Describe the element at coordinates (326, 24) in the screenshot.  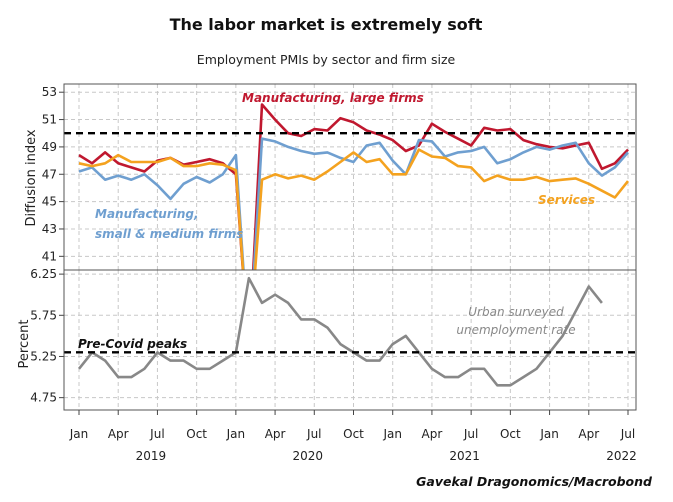
I see `chart-title: The labor market is extremely soft` at that location.